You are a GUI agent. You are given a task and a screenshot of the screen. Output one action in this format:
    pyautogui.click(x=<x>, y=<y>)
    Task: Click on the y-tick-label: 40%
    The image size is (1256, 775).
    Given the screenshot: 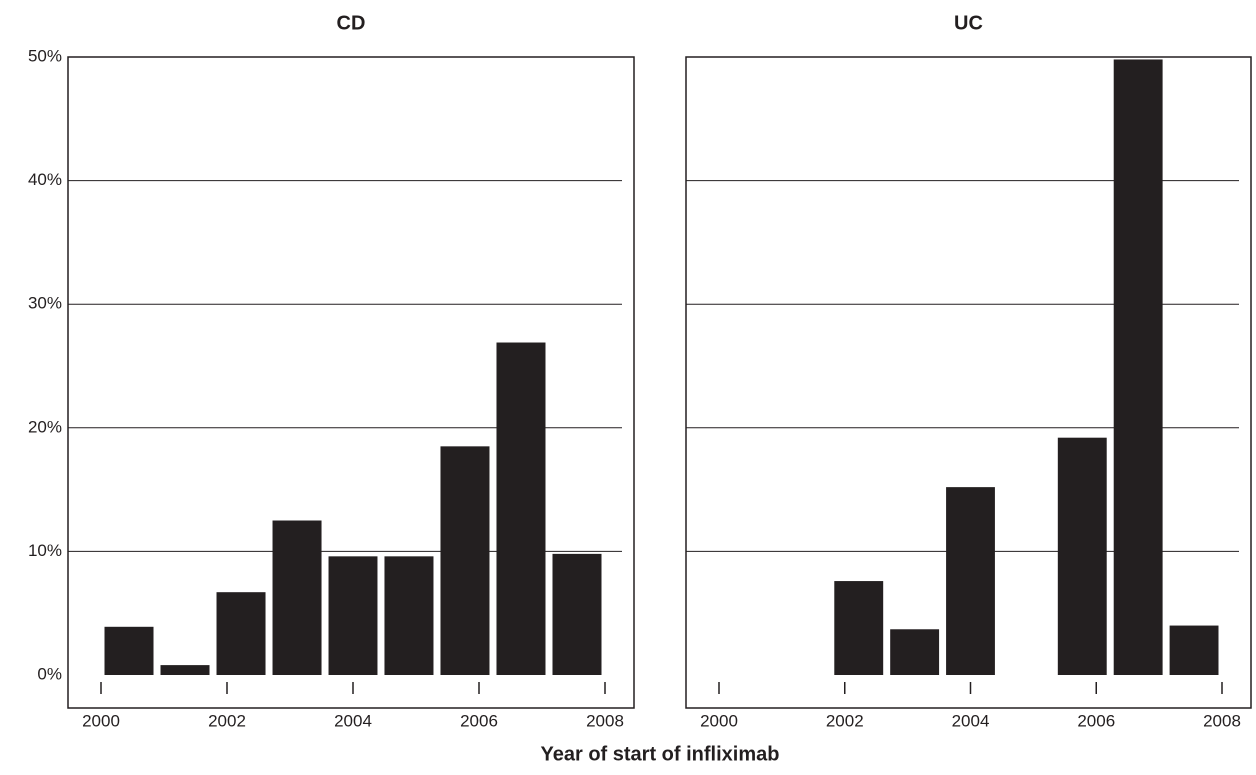 What is the action you would take?
    pyautogui.click(x=45, y=179)
    